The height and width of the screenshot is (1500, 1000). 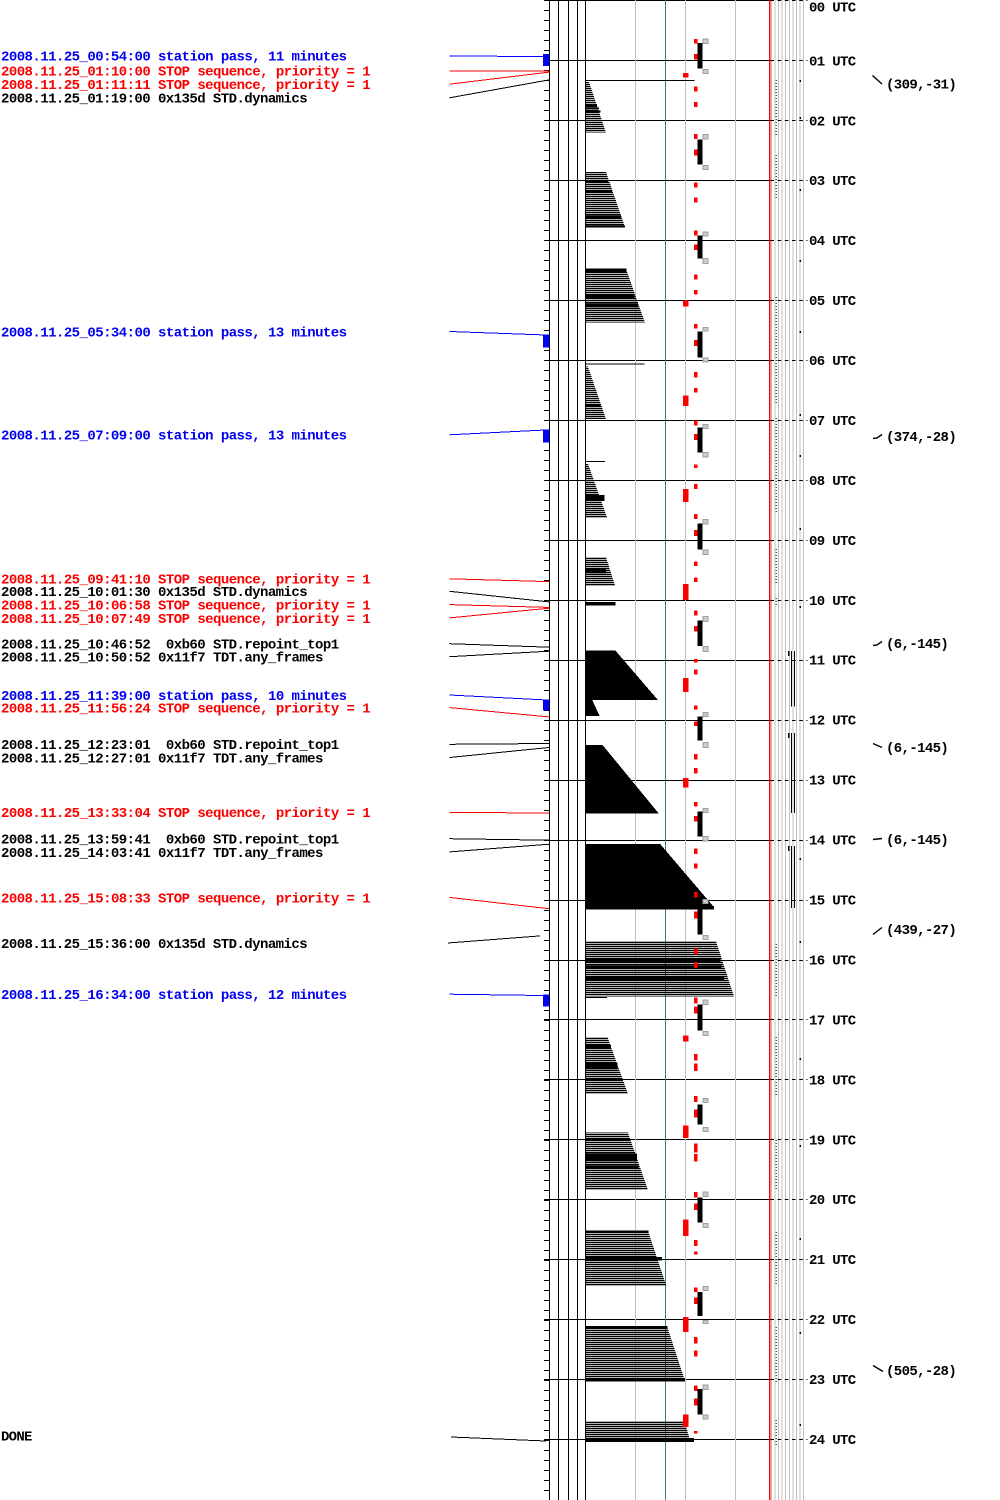 What do you see at coordinates (833, 1201) in the screenshot?
I see `svg-text: 20 UTC` at bounding box center [833, 1201].